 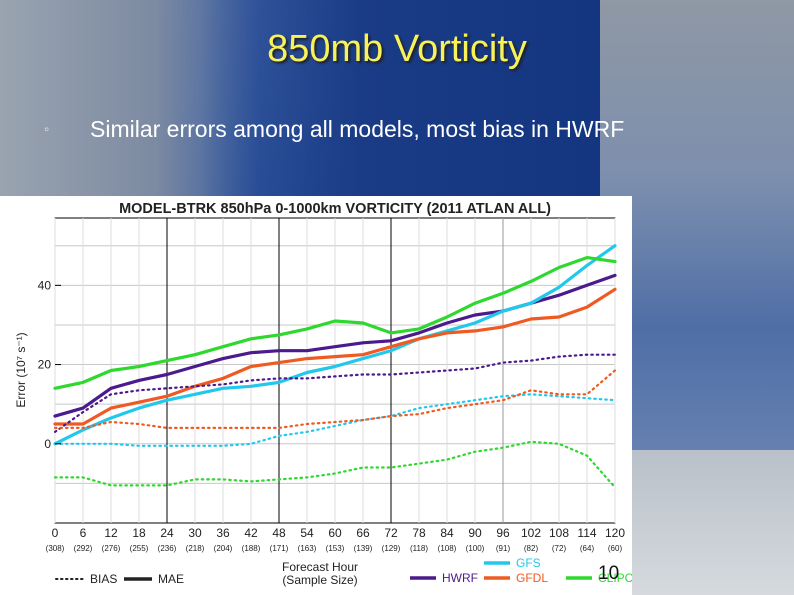 I want to click on sample-size-label: (139), so click(x=363, y=548).